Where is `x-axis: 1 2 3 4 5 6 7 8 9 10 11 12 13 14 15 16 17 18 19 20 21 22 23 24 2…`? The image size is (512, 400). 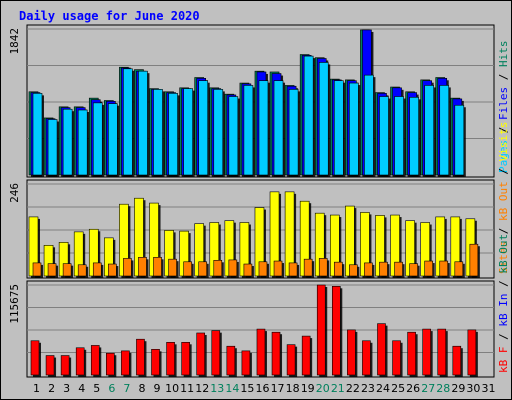 x-axis: 1 2 3 4 5 6 7 8 9 10 11 12 13 14 15 16 17 18 19 20 21 22 23 24 2… is located at coordinates (264, 388).